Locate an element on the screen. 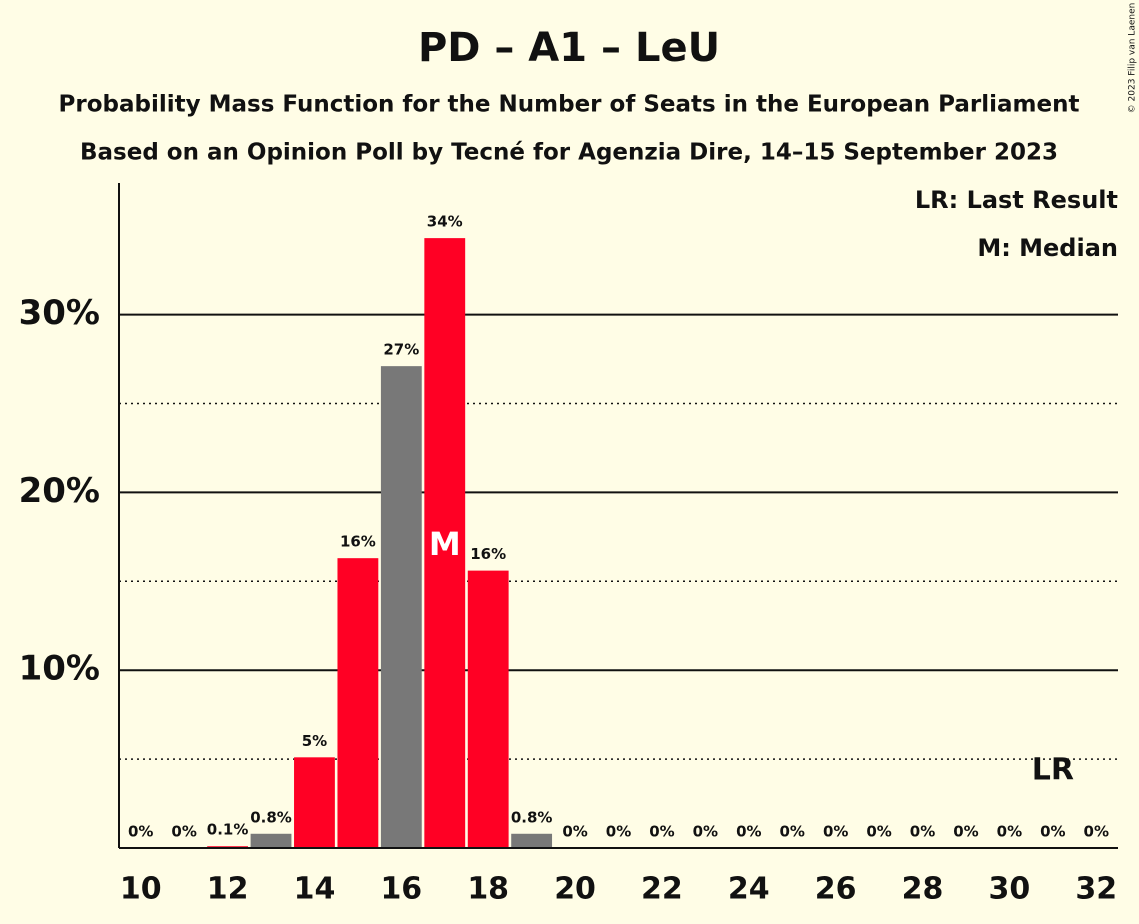  value-label: 34% is located at coordinates (445, 222).